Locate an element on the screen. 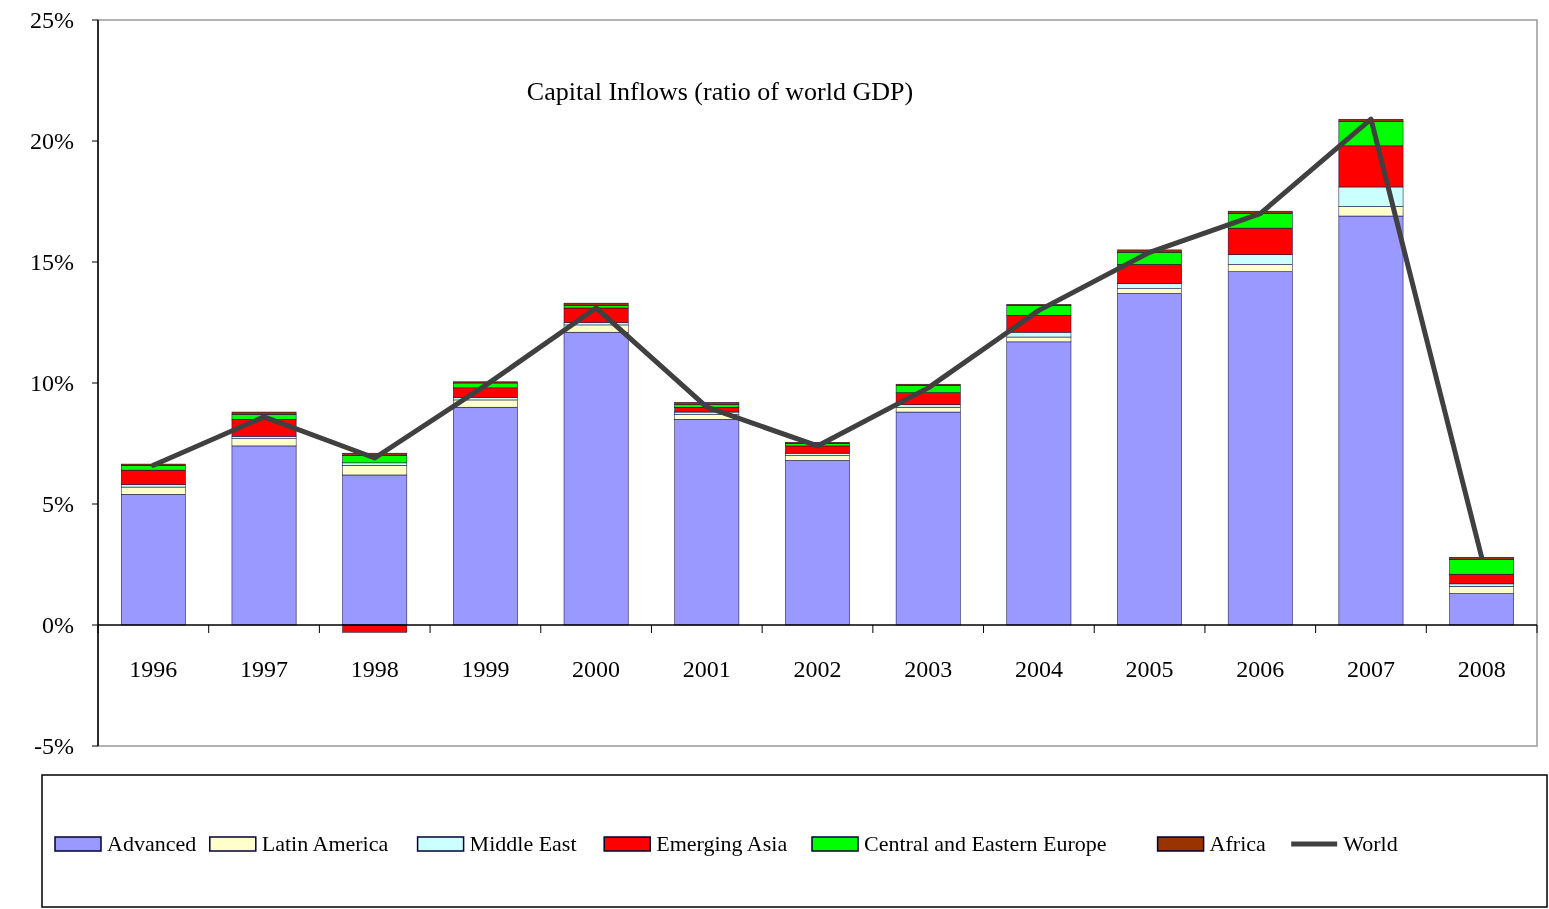  legend-label: Middle East is located at coordinates (523, 843).